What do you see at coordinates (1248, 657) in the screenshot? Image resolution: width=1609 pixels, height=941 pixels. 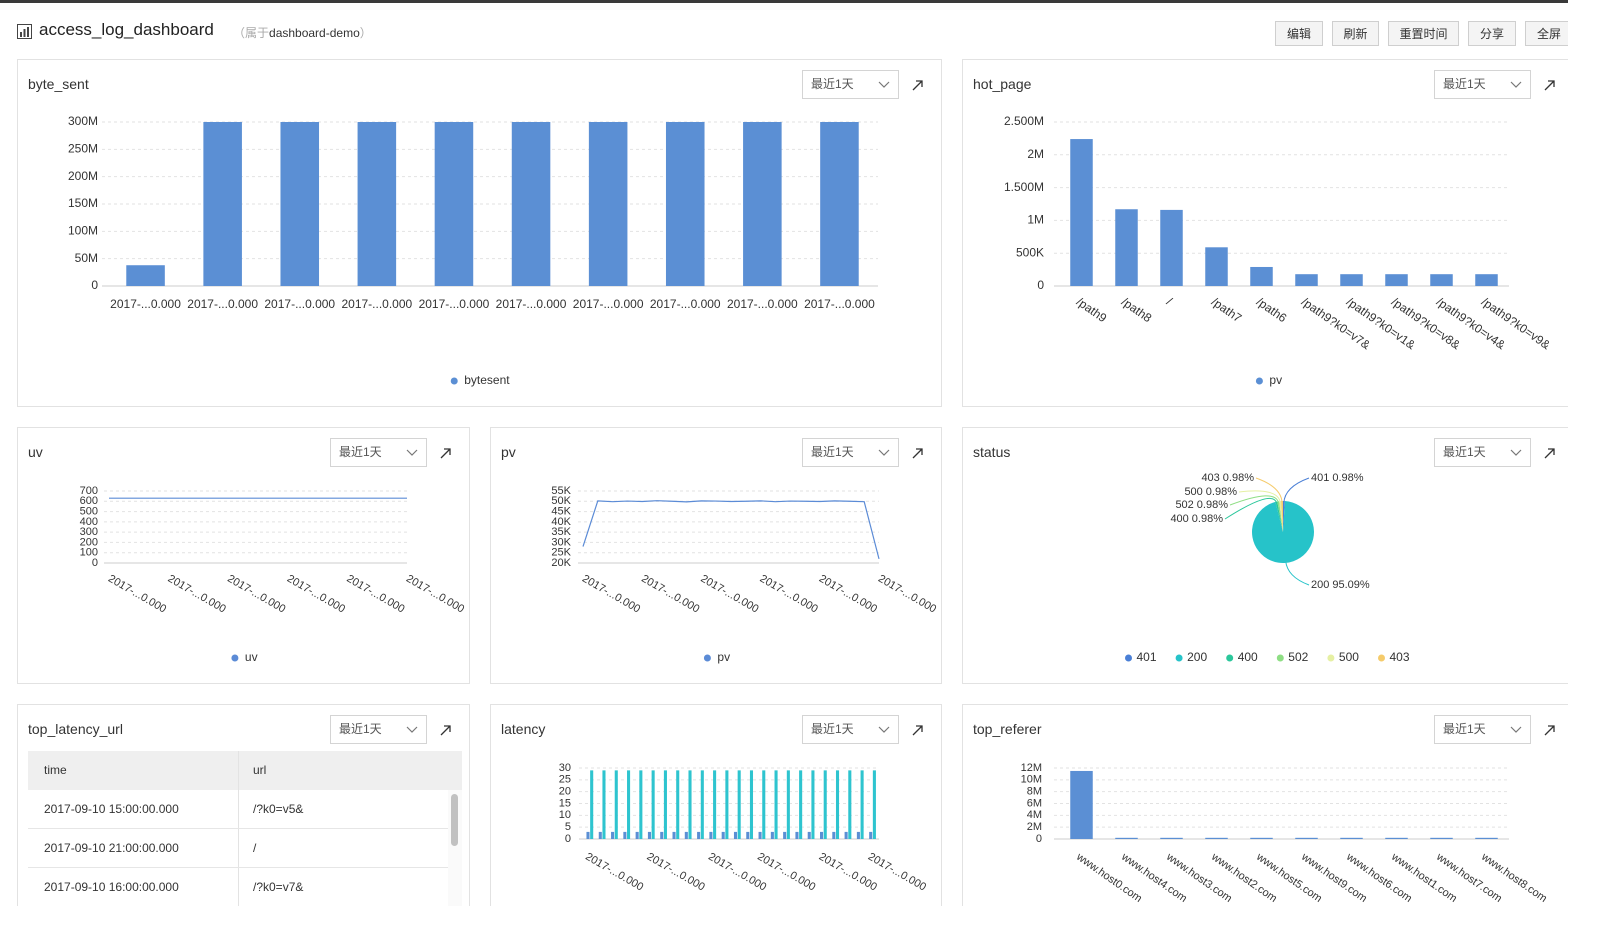 I see `legend-label: 400` at bounding box center [1248, 657].